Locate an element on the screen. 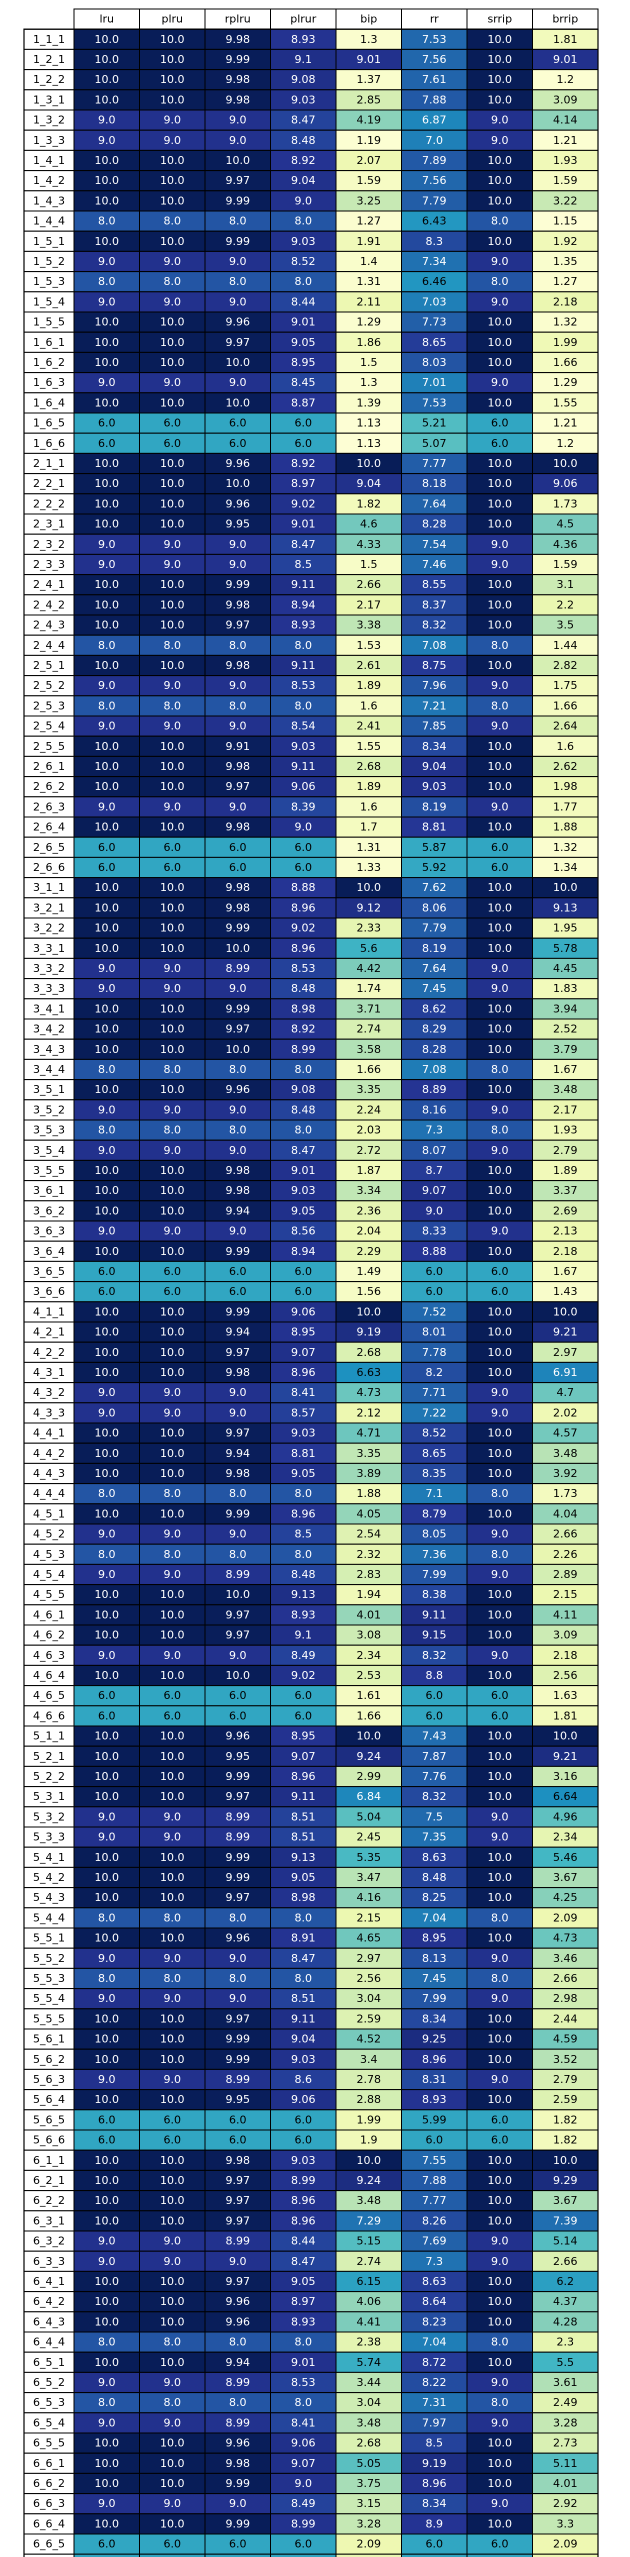 This screenshot has width=630, height=2557. cell-value: 8.94 is located at coordinates (303, 604).